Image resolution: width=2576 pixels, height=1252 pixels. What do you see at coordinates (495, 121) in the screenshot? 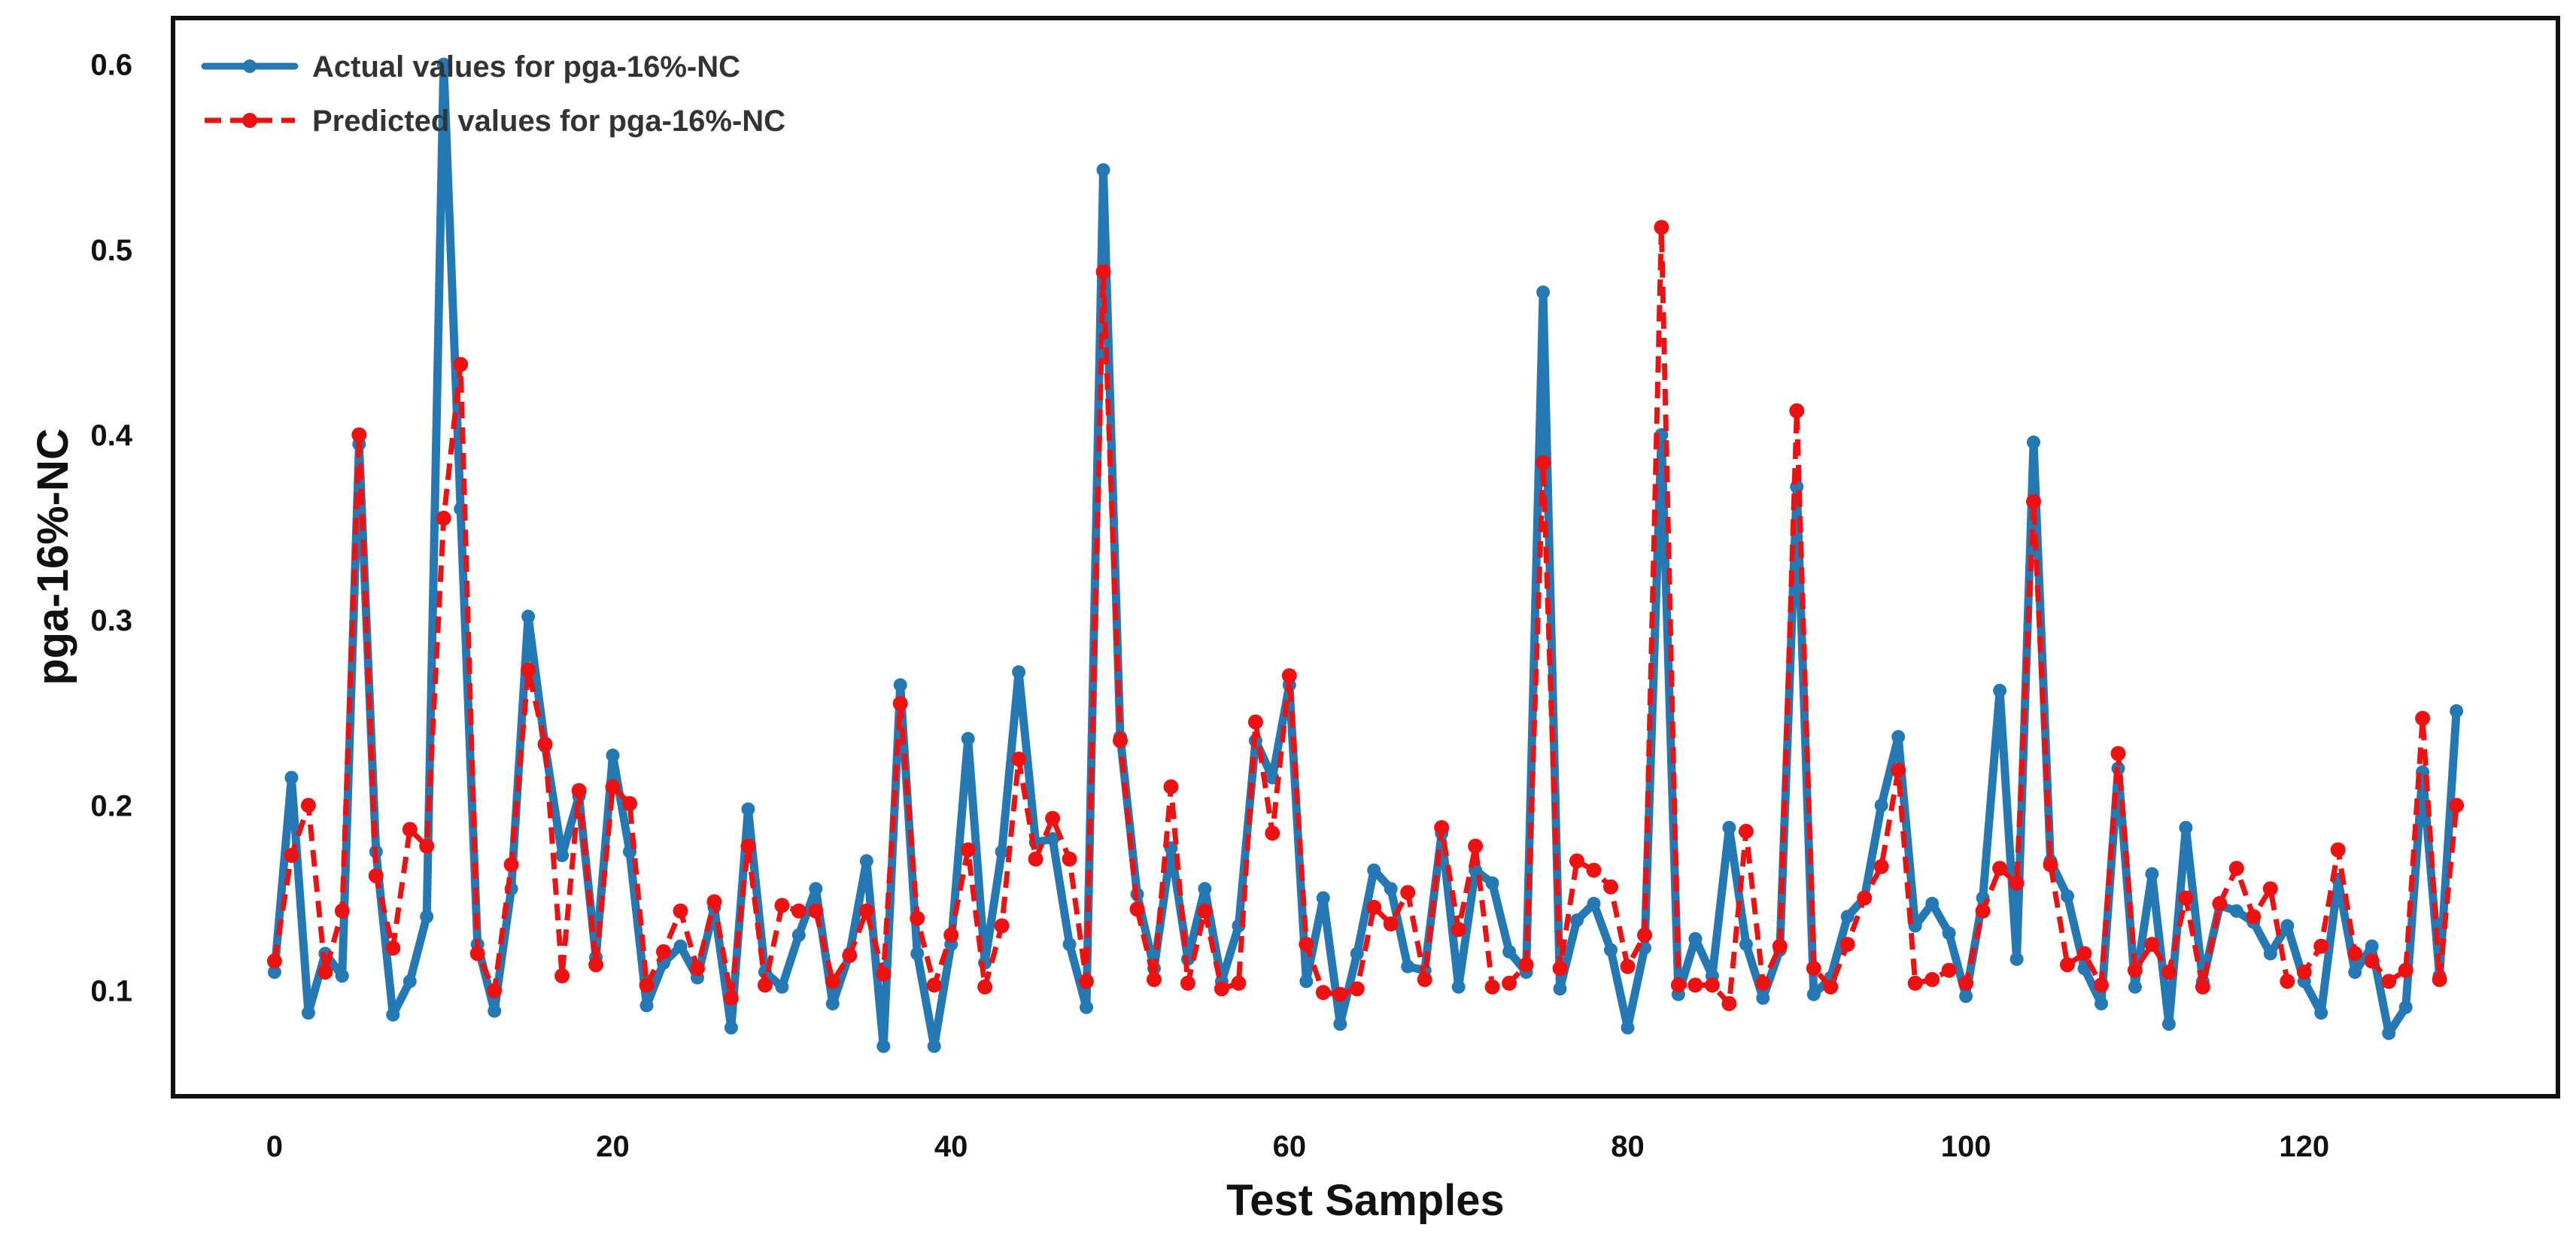
I see `legend-entry-predicted: Predicted values for pga-16%-NC` at bounding box center [495, 121].